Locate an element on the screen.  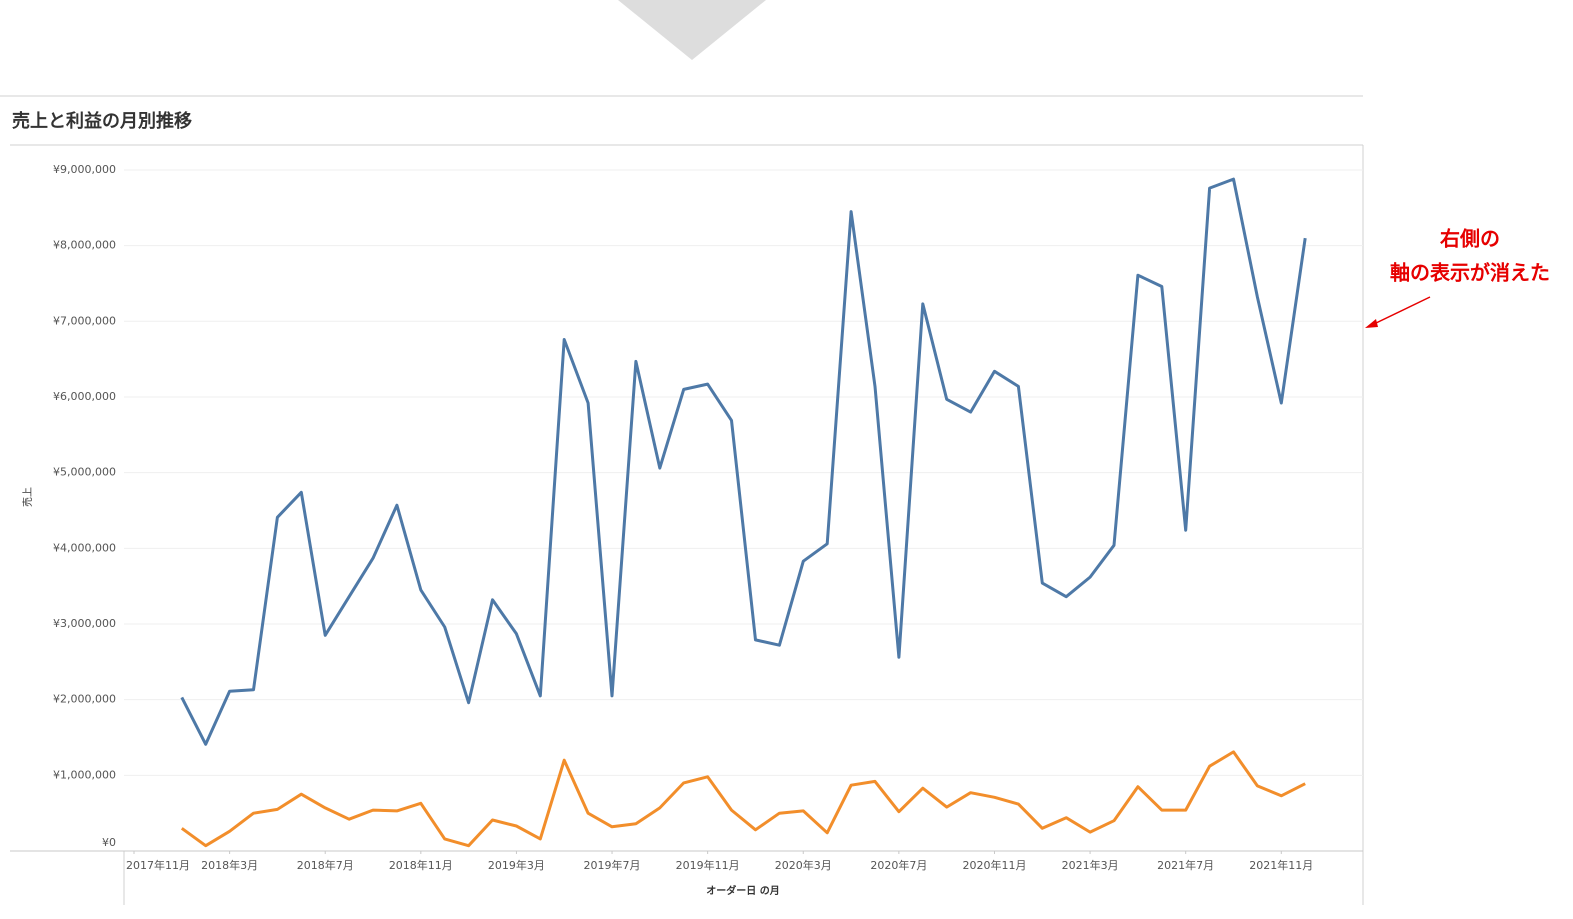
y-tick-label: ¥3,000,000 is located at coordinates (84, 623).